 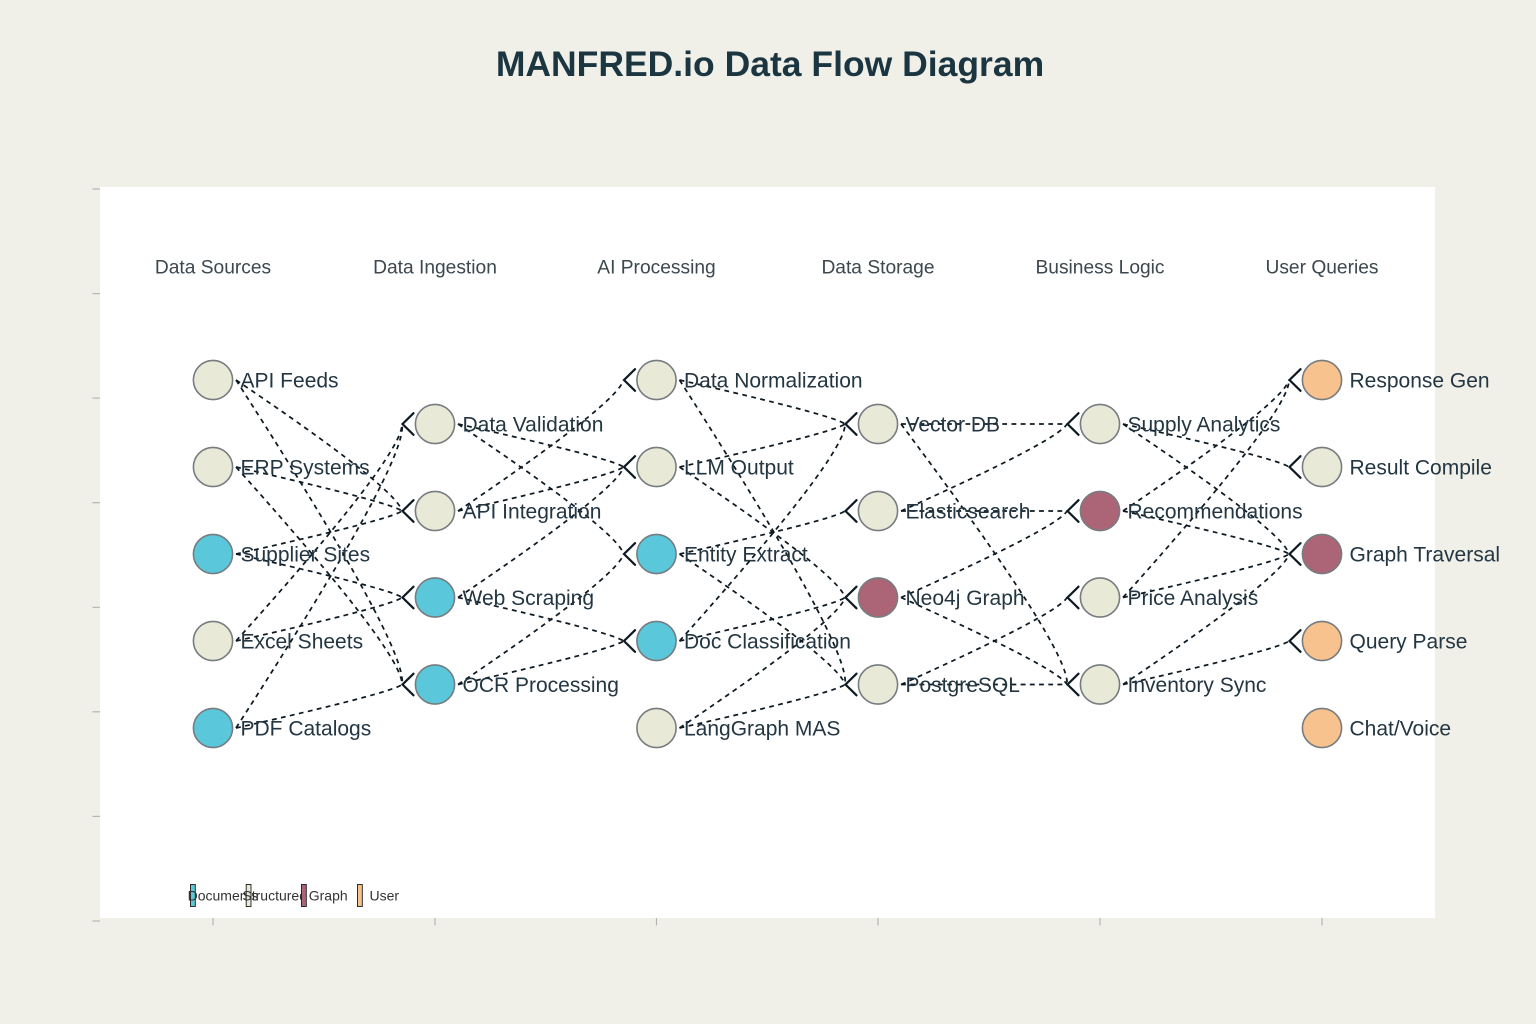 I want to click on svg-text: ERP Systems, so click(x=305, y=467).